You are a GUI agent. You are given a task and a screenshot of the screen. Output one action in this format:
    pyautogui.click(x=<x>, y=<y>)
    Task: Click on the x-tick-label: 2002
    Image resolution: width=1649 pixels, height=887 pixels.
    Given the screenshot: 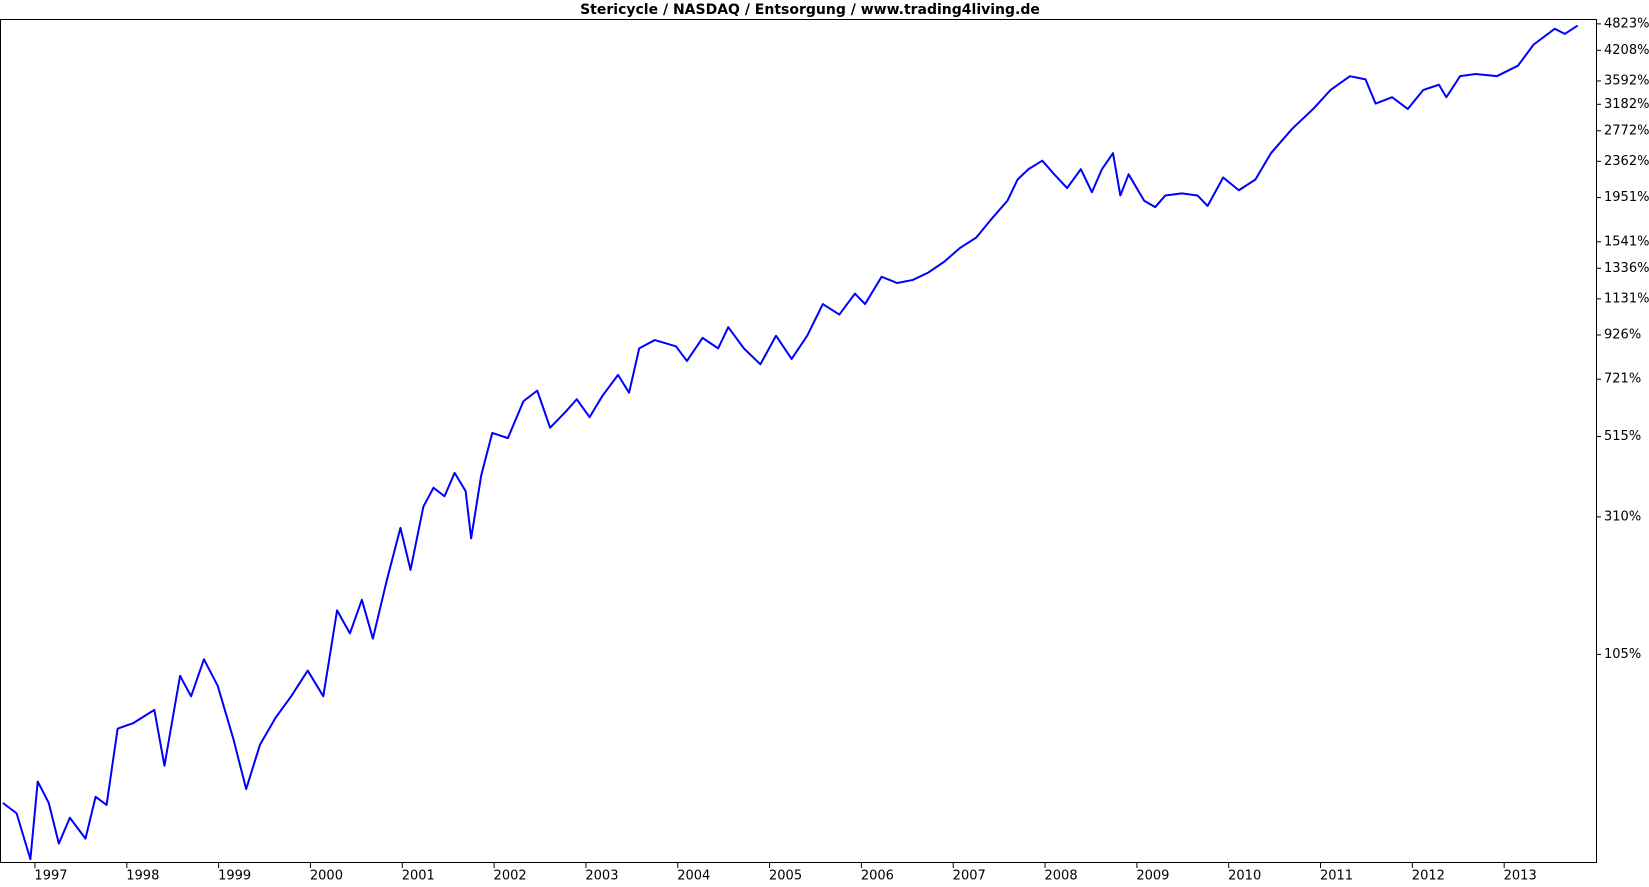 What is the action you would take?
    pyautogui.click(x=510, y=876)
    